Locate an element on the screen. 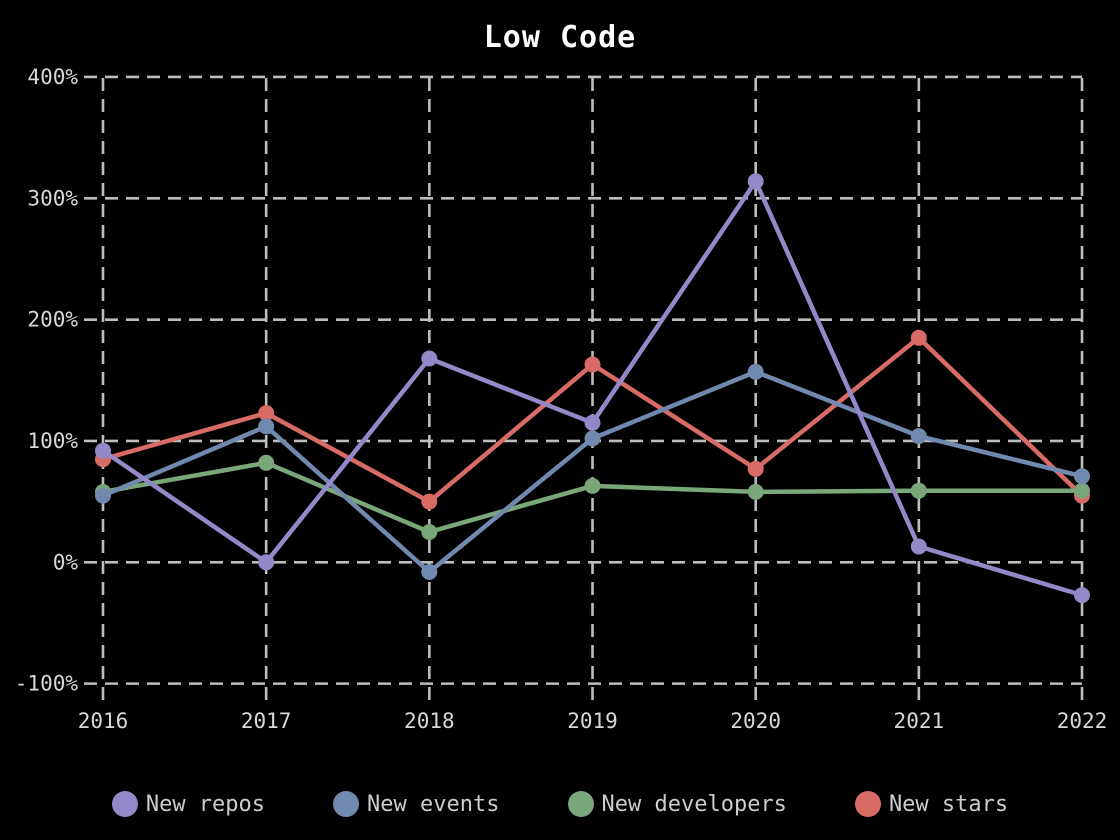 This screenshot has height=840, width=1120. legend-label: New stars is located at coordinates (948, 804).